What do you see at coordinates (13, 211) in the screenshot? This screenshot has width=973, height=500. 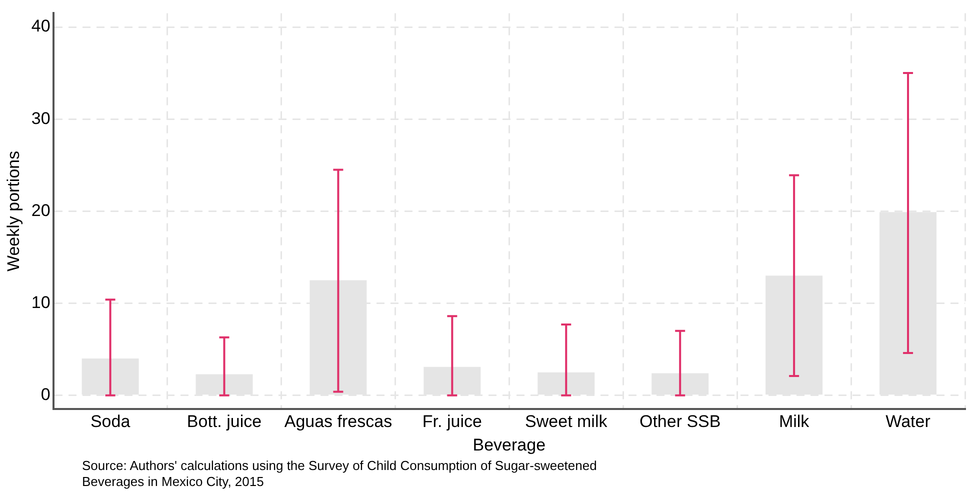 I see `y-axis-title: Weekly portions` at bounding box center [13, 211].